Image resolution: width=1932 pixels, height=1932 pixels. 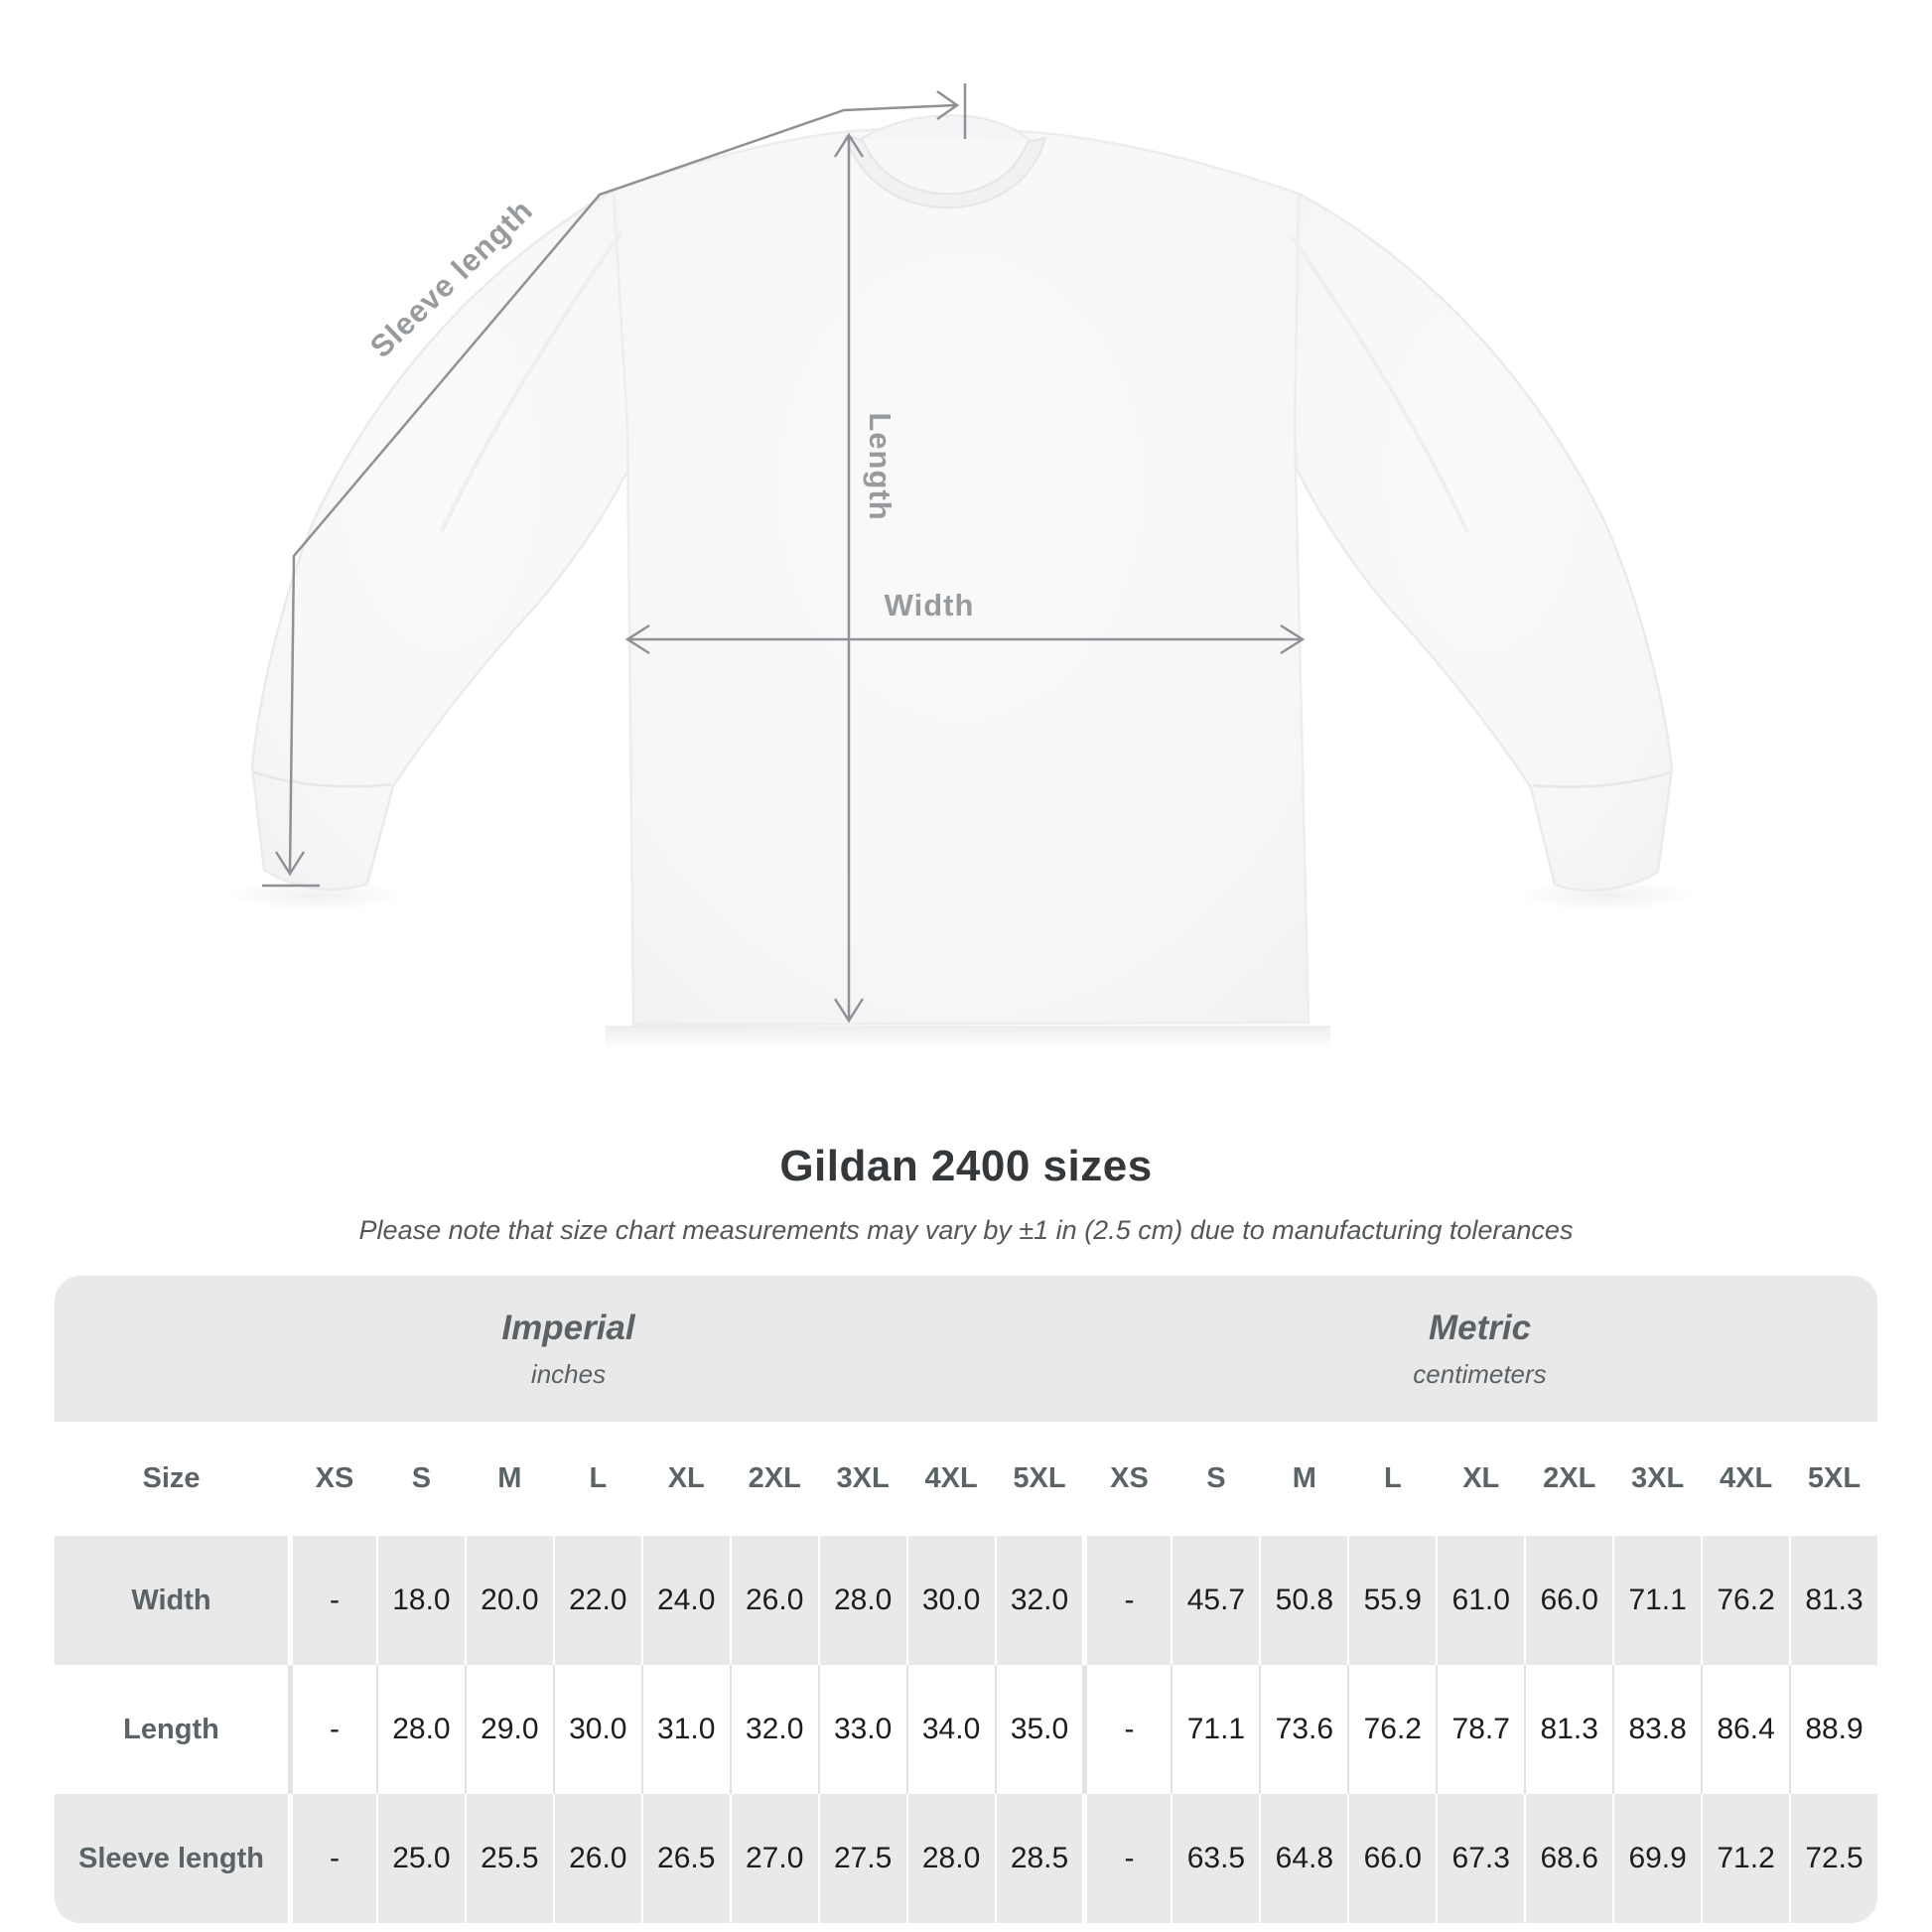 I want to click on right-cuff-seam, so click(x=1602, y=779).